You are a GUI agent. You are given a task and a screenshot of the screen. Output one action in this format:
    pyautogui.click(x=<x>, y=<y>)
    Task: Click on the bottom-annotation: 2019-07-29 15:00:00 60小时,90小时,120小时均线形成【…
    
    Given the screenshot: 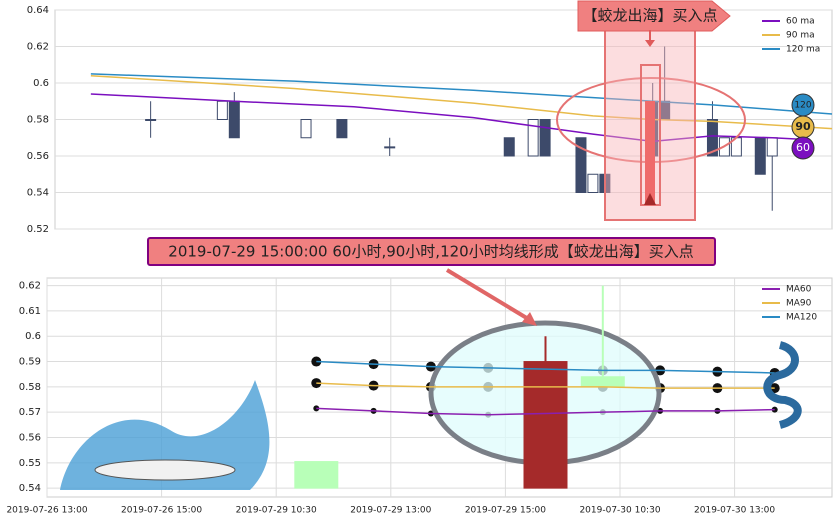 What is the action you would take?
    pyautogui.click(x=430, y=252)
    